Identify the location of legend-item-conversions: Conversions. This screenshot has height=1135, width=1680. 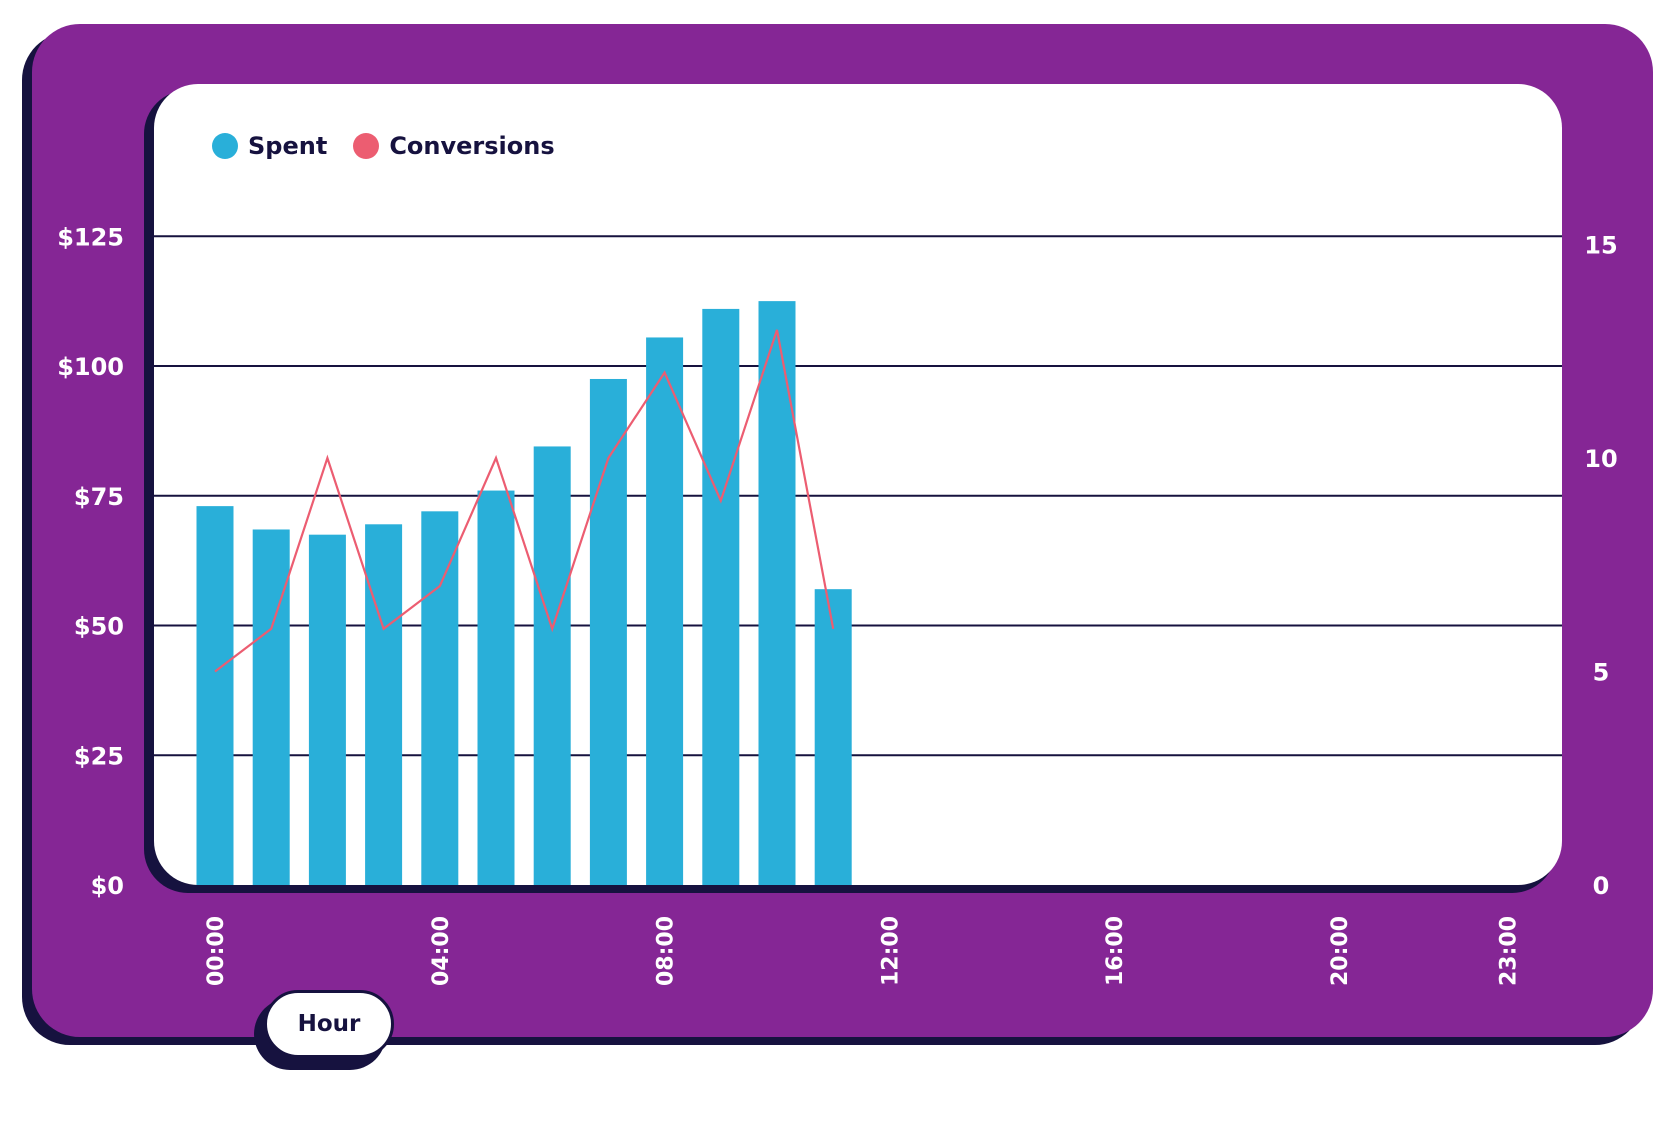
(454, 146).